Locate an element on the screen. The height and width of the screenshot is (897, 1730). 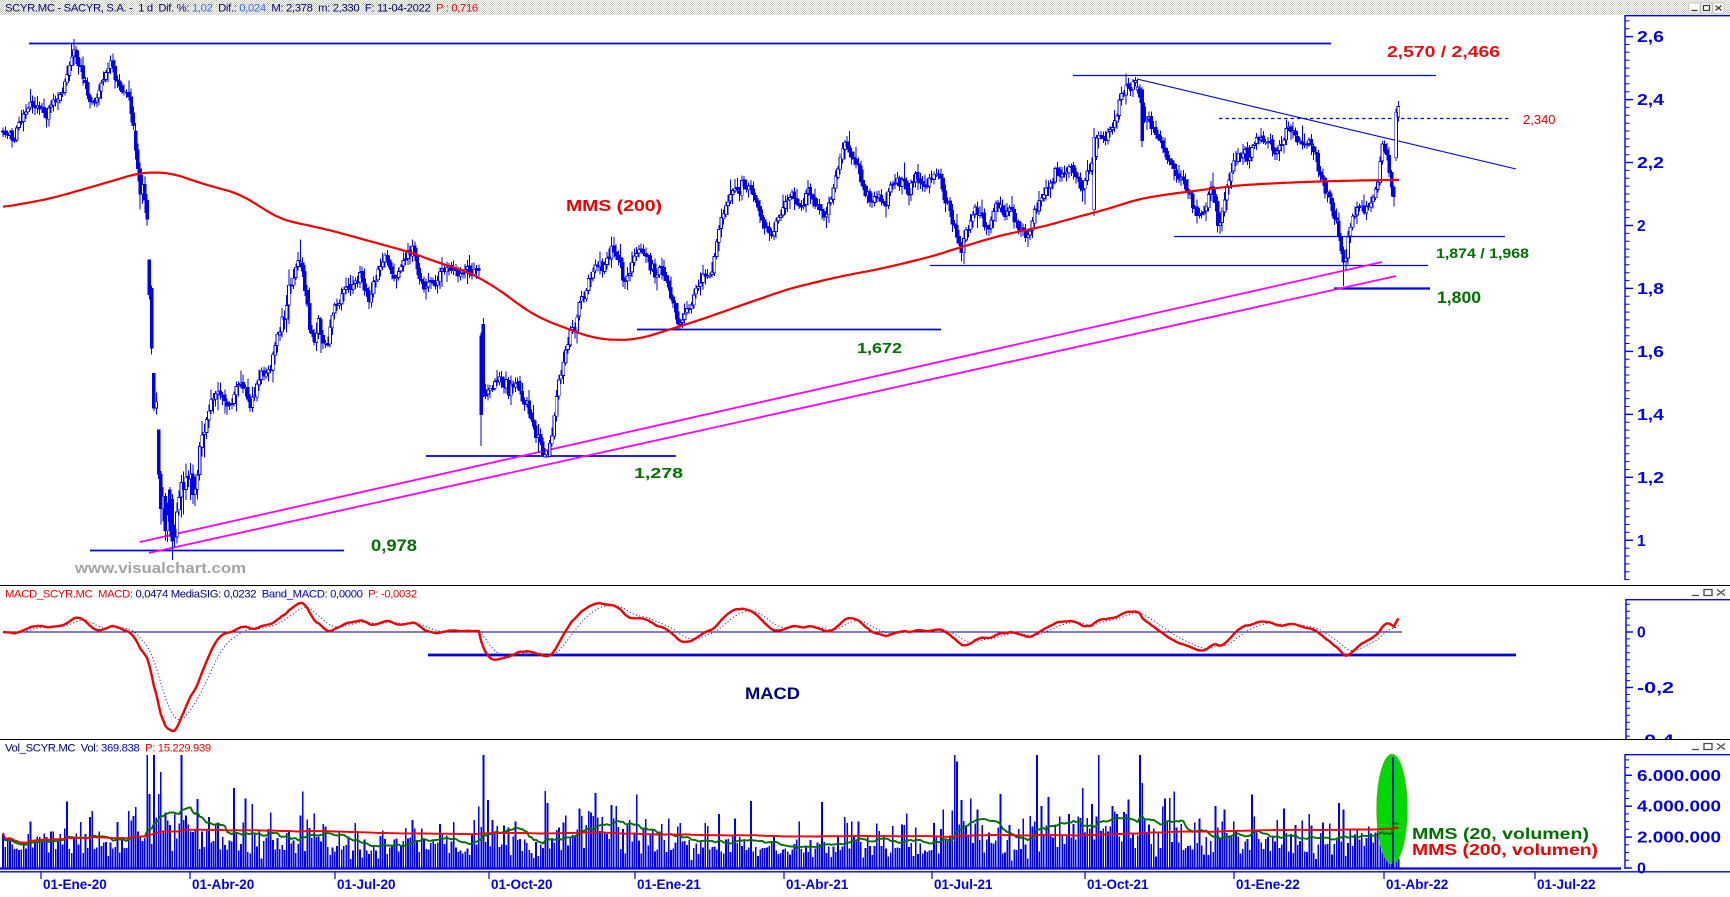
svg-text: 01-Abr-21 is located at coordinates (817, 884).